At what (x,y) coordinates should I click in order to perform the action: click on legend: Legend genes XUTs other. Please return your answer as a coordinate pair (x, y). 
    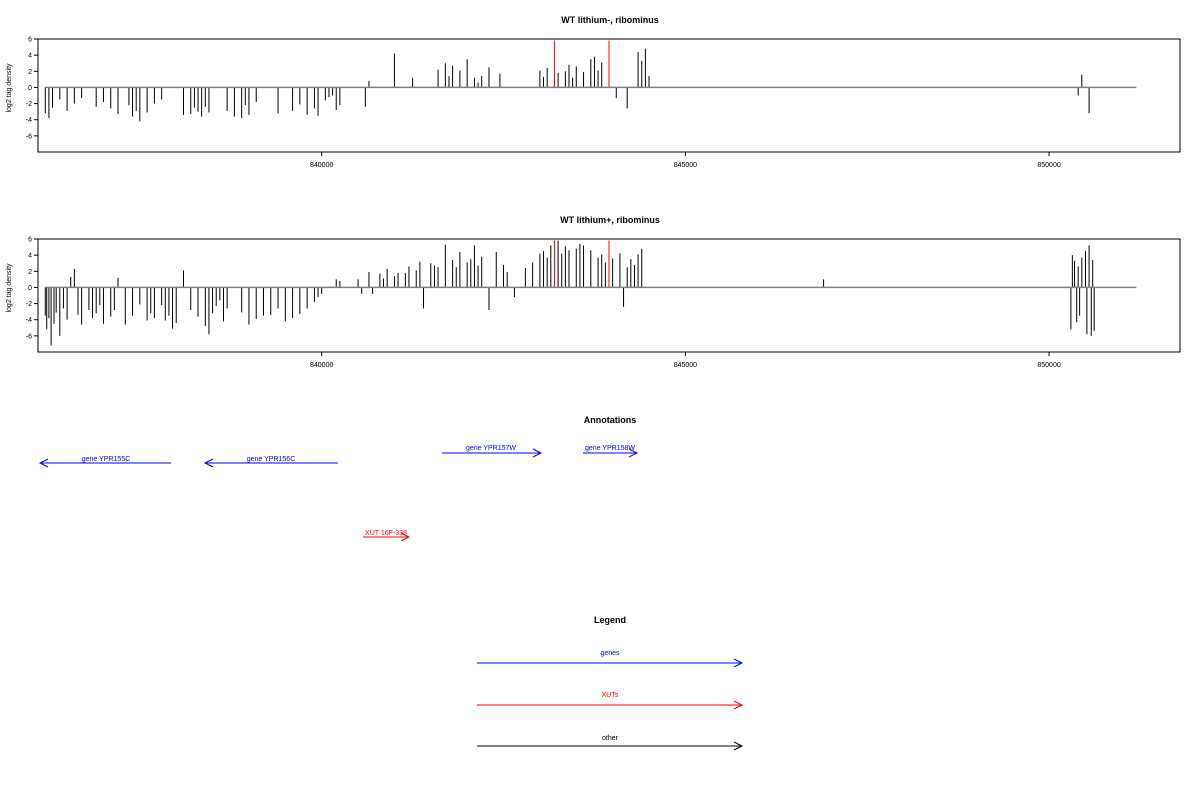
    Looking at the image, I should click on (610, 683).